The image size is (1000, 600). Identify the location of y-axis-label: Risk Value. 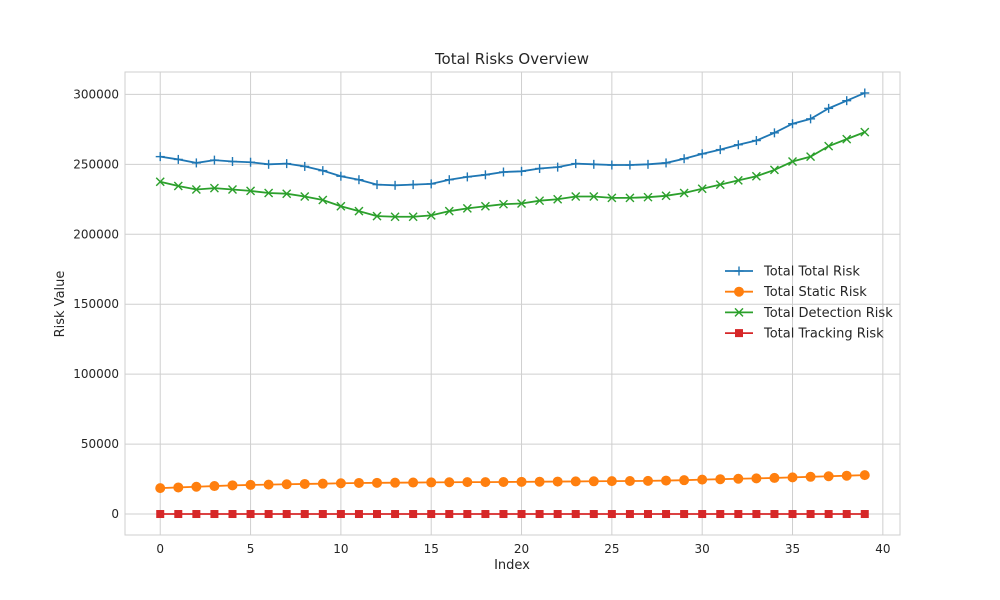
(60, 304).